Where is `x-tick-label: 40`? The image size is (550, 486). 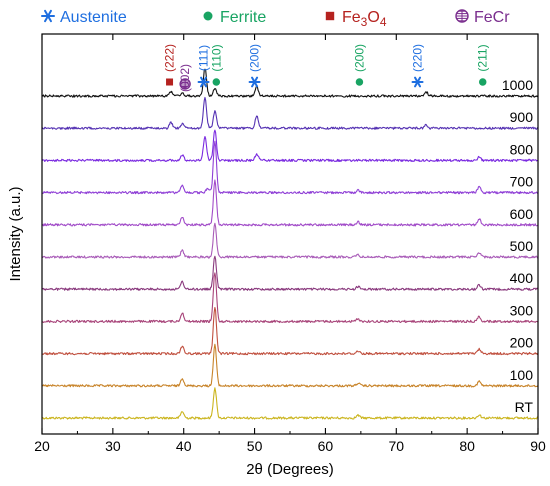
x-tick-label: 40 is located at coordinates (184, 446).